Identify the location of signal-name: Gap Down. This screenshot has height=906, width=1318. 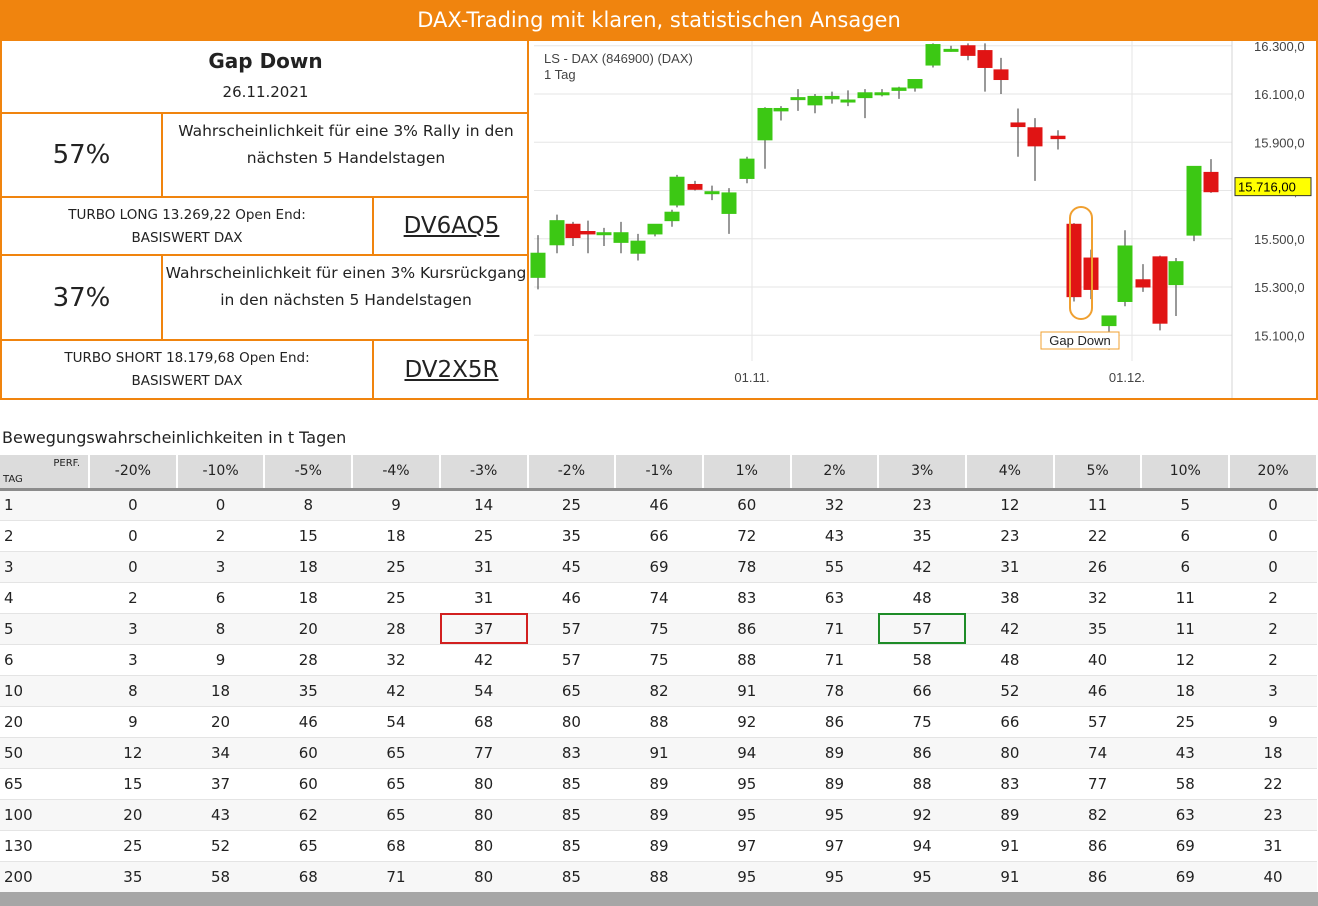
(265, 61).